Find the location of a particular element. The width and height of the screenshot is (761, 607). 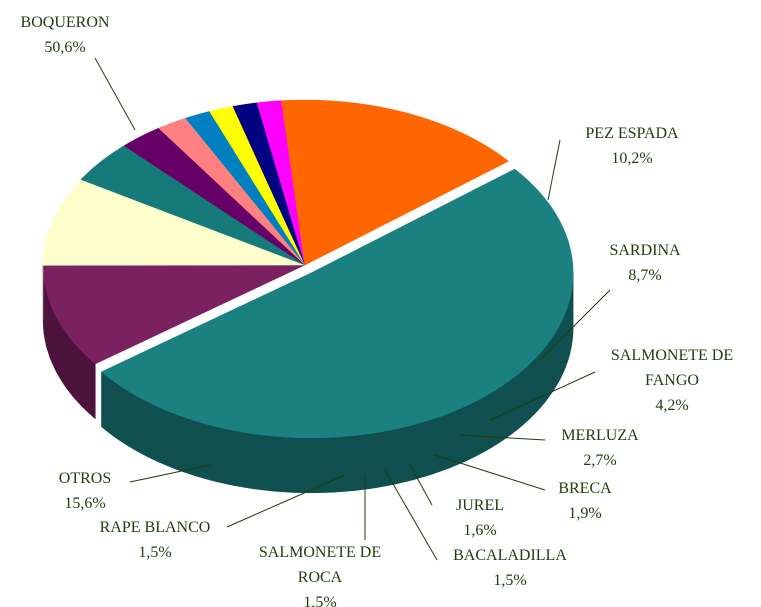

value-label: 15,6% is located at coordinates (85, 503).